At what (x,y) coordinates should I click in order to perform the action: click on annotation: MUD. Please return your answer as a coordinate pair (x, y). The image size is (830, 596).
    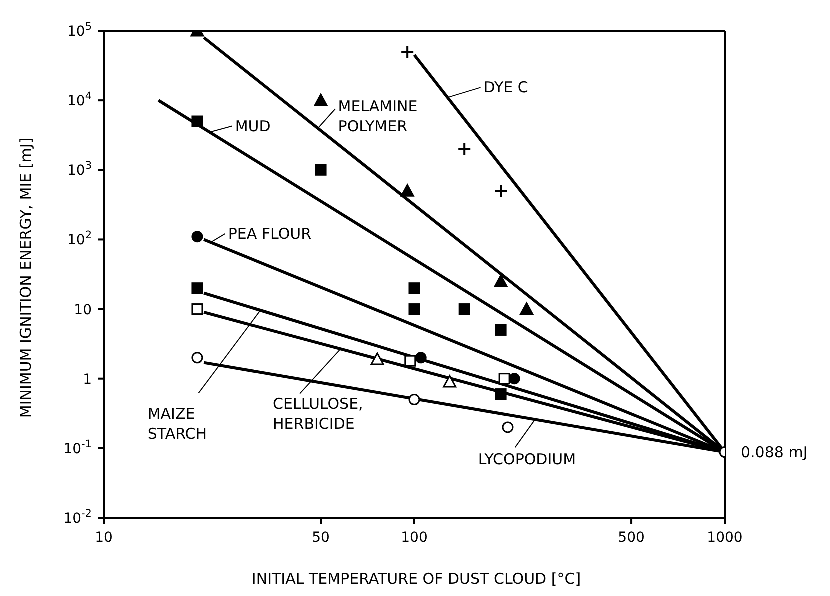
    Looking at the image, I should click on (253, 126).